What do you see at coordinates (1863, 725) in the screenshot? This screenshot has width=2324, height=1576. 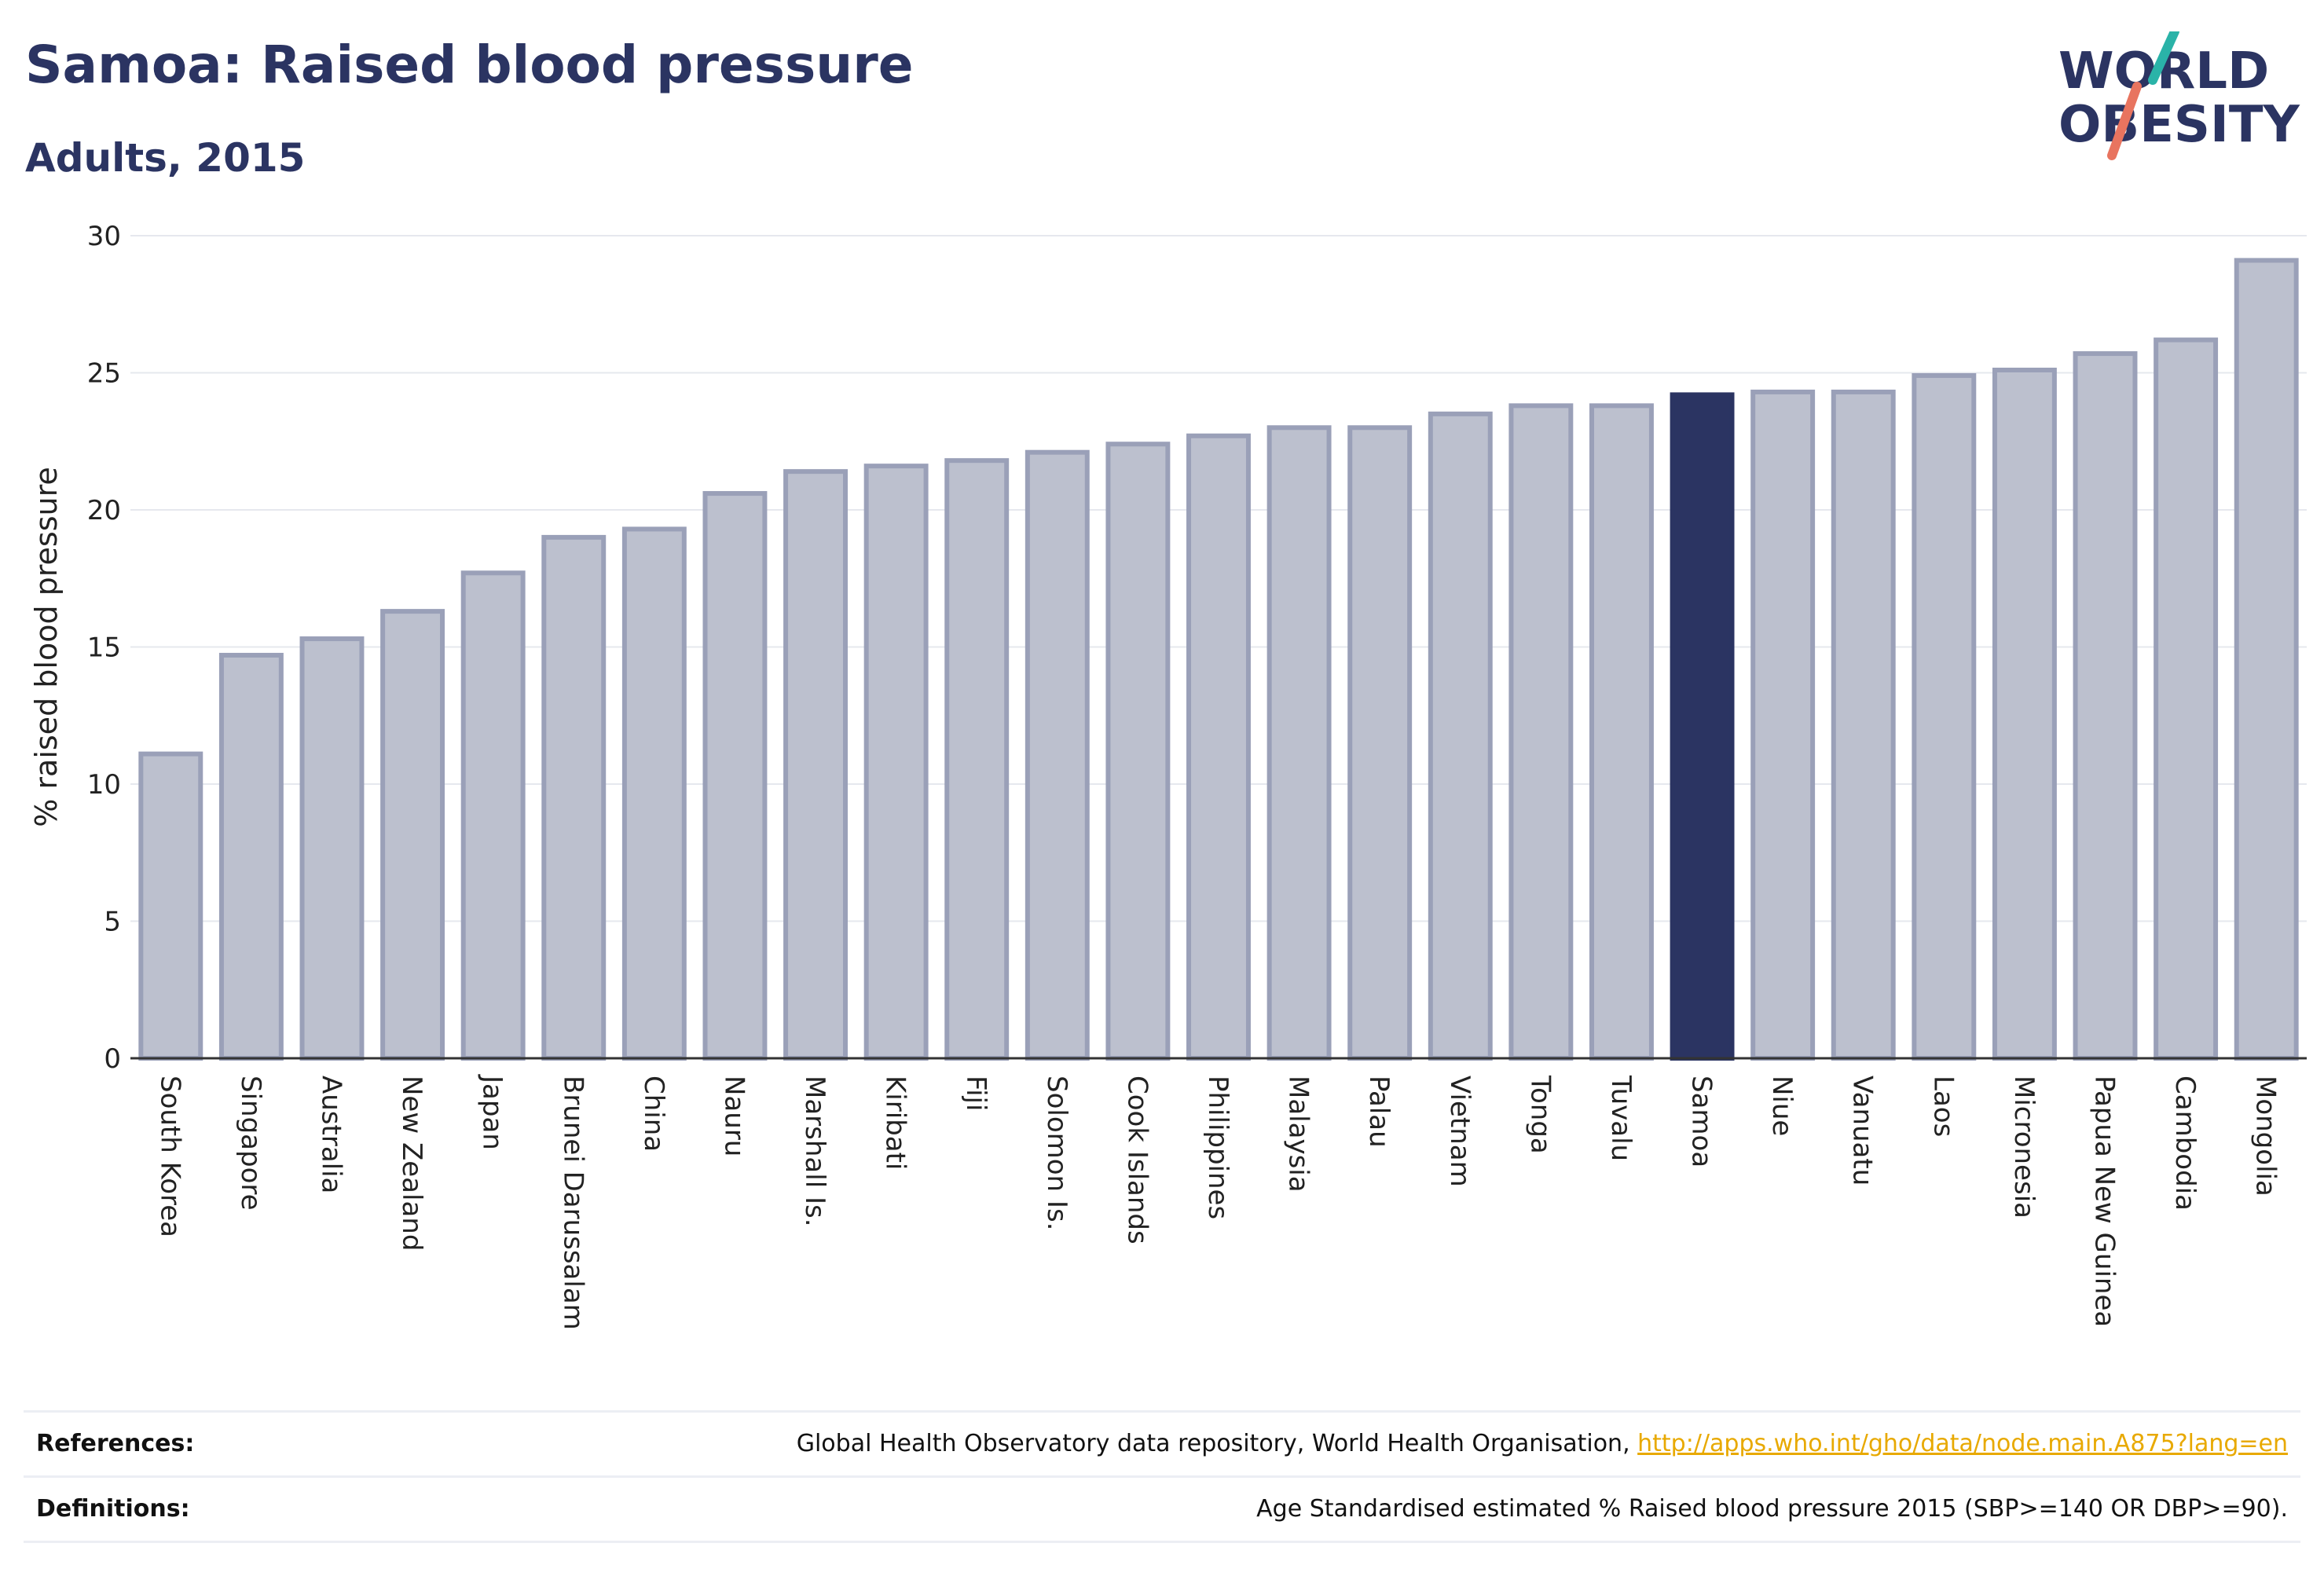 I see `bar-vanuatu` at bounding box center [1863, 725].